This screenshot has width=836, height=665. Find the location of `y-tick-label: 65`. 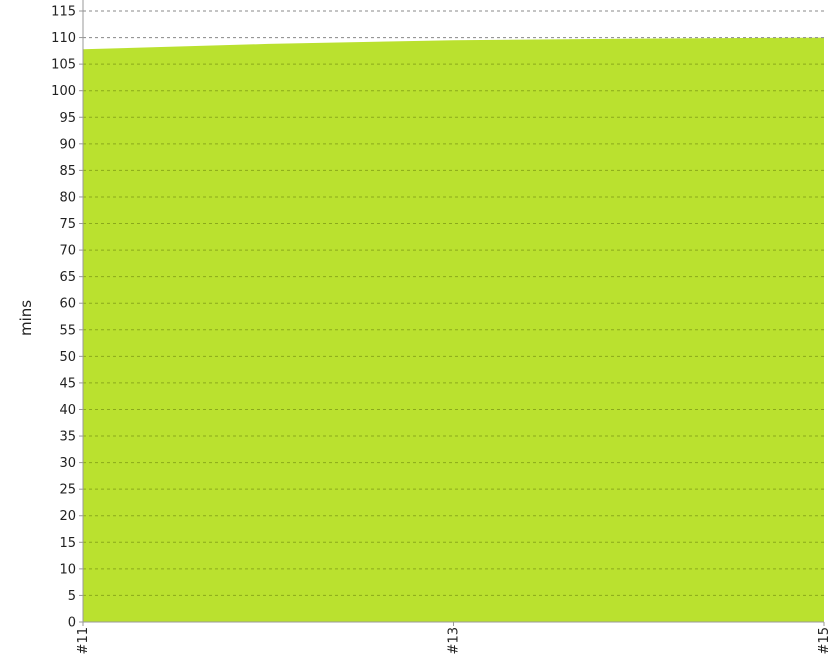

y-tick-label: 65 is located at coordinates (67, 277).